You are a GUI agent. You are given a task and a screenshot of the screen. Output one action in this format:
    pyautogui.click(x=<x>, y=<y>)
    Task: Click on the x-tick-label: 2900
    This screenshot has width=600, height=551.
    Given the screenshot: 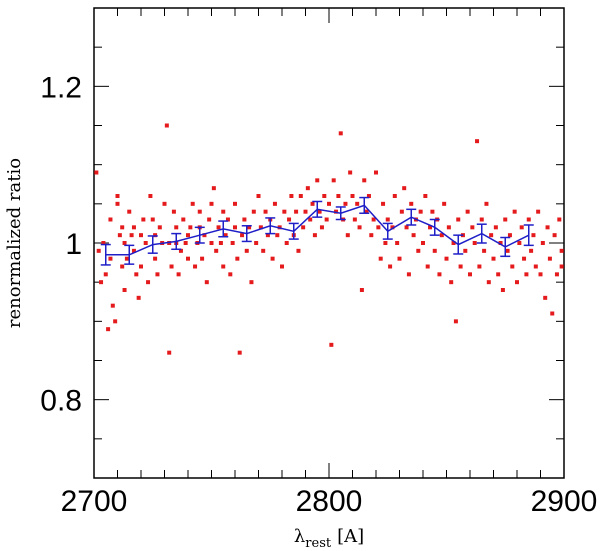 What is the action you would take?
    pyautogui.click(x=564, y=501)
    